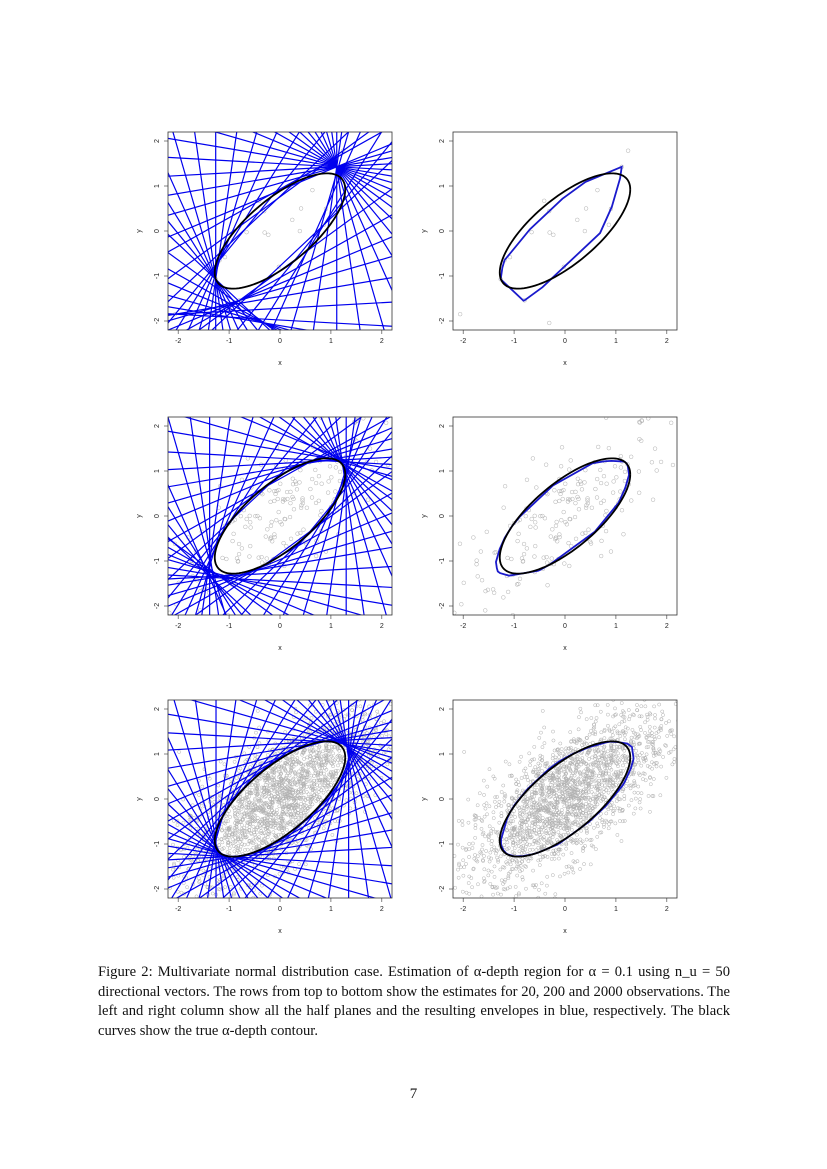 The width and height of the screenshot is (827, 1169). What do you see at coordinates (565, 231) in the screenshot?
I see `true-contour` at bounding box center [565, 231].